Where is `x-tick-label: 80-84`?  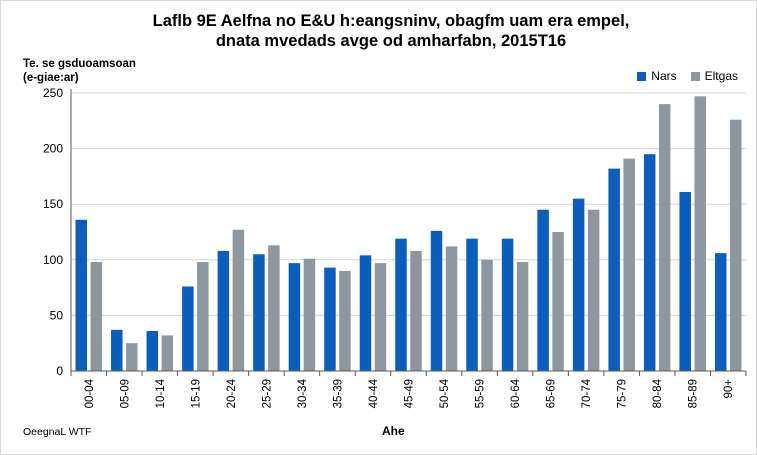 x-tick-label: 80-84 is located at coordinates (658, 393).